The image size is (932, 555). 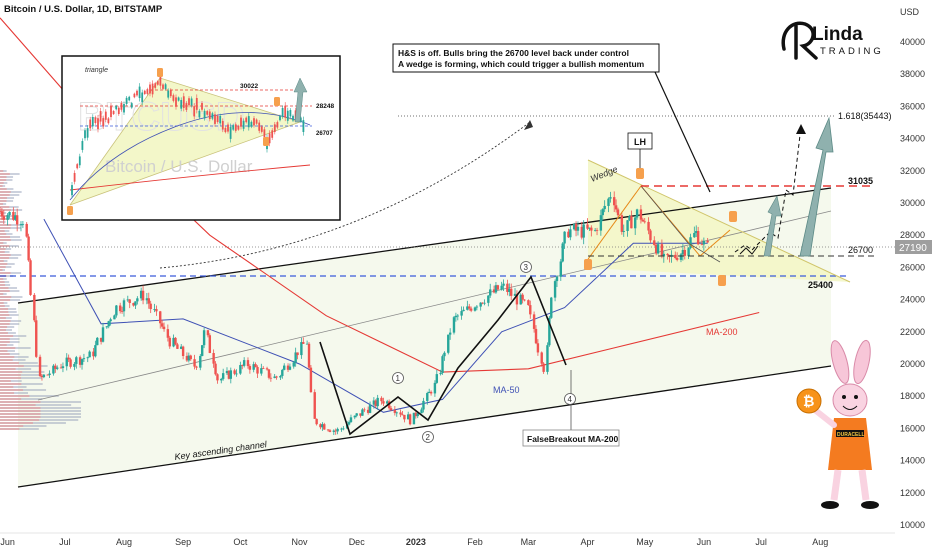 What do you see at coordinates (912, 106) in the screenshot?
I see `y-tick-label: 36000` at bounding box center [912, 106].